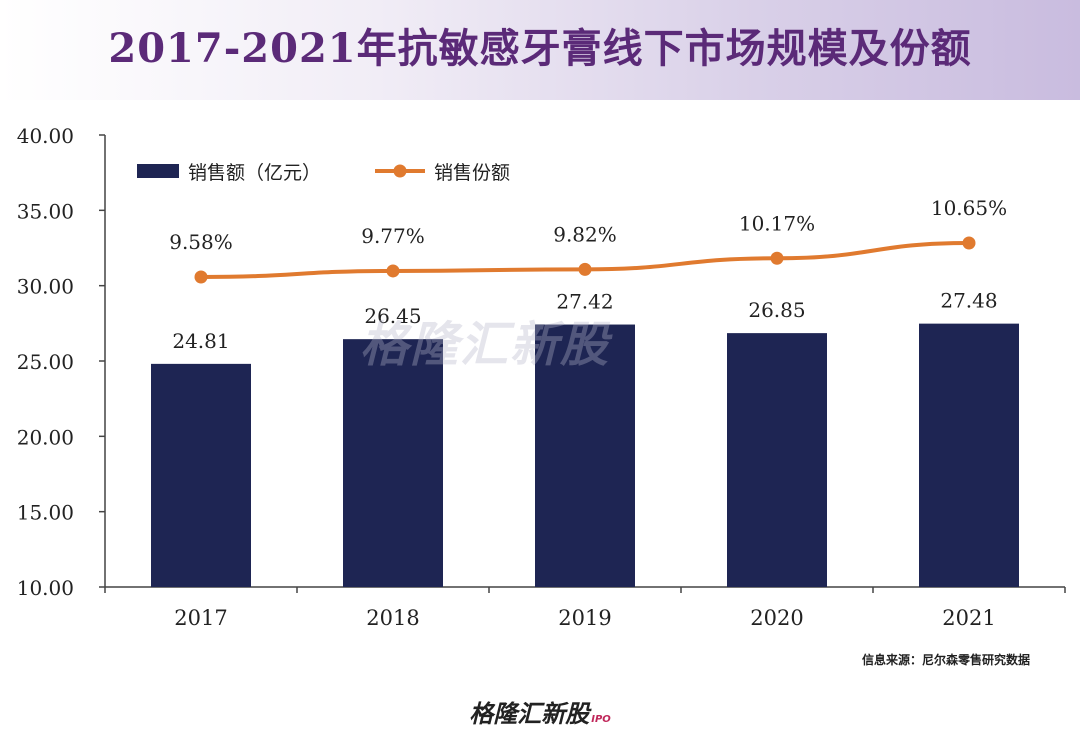 This screenshot has height=752, width=1080. I want to click on y-tick-label: 30.00, so click(45, 287).